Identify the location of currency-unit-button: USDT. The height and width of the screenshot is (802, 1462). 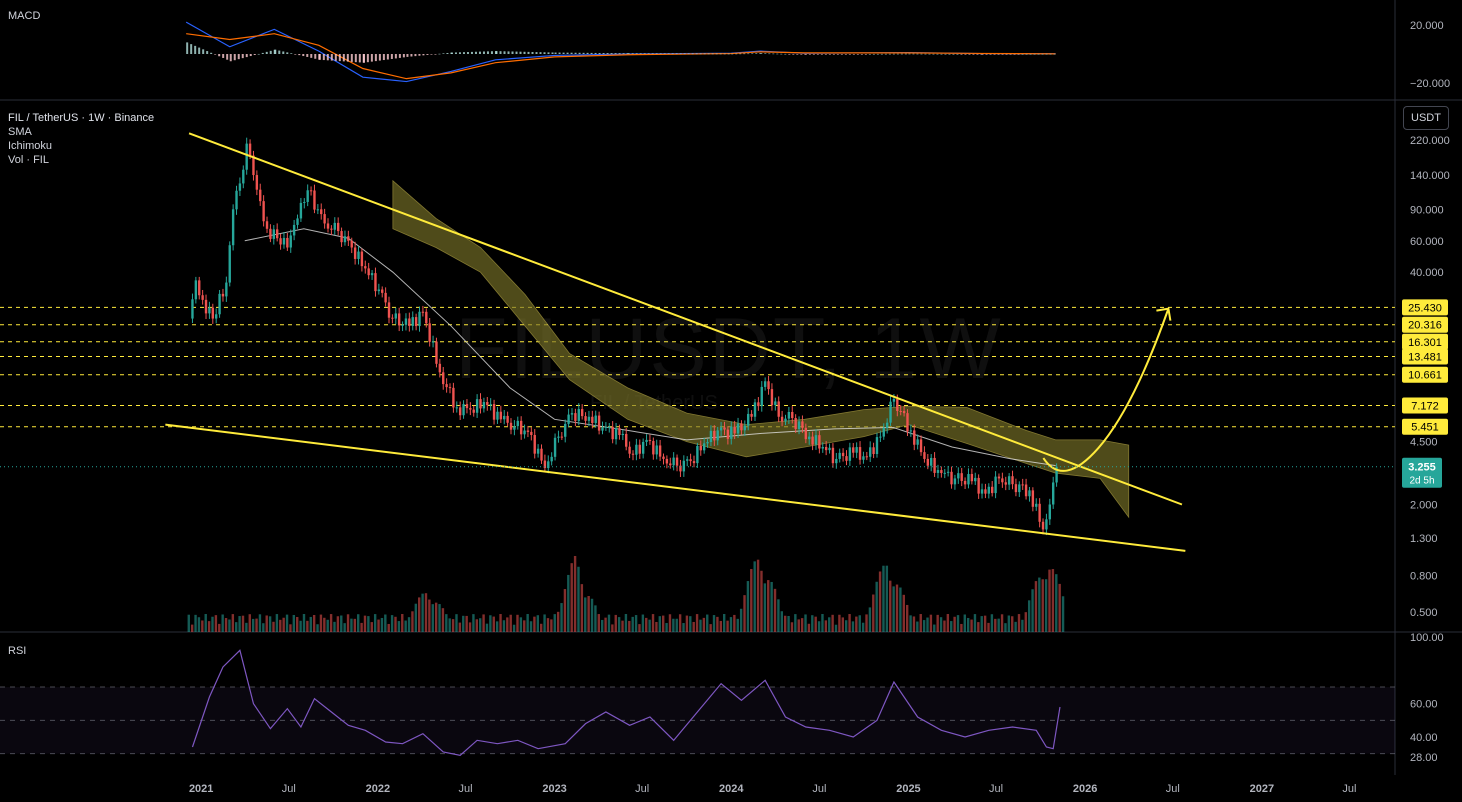
(1426, 118).